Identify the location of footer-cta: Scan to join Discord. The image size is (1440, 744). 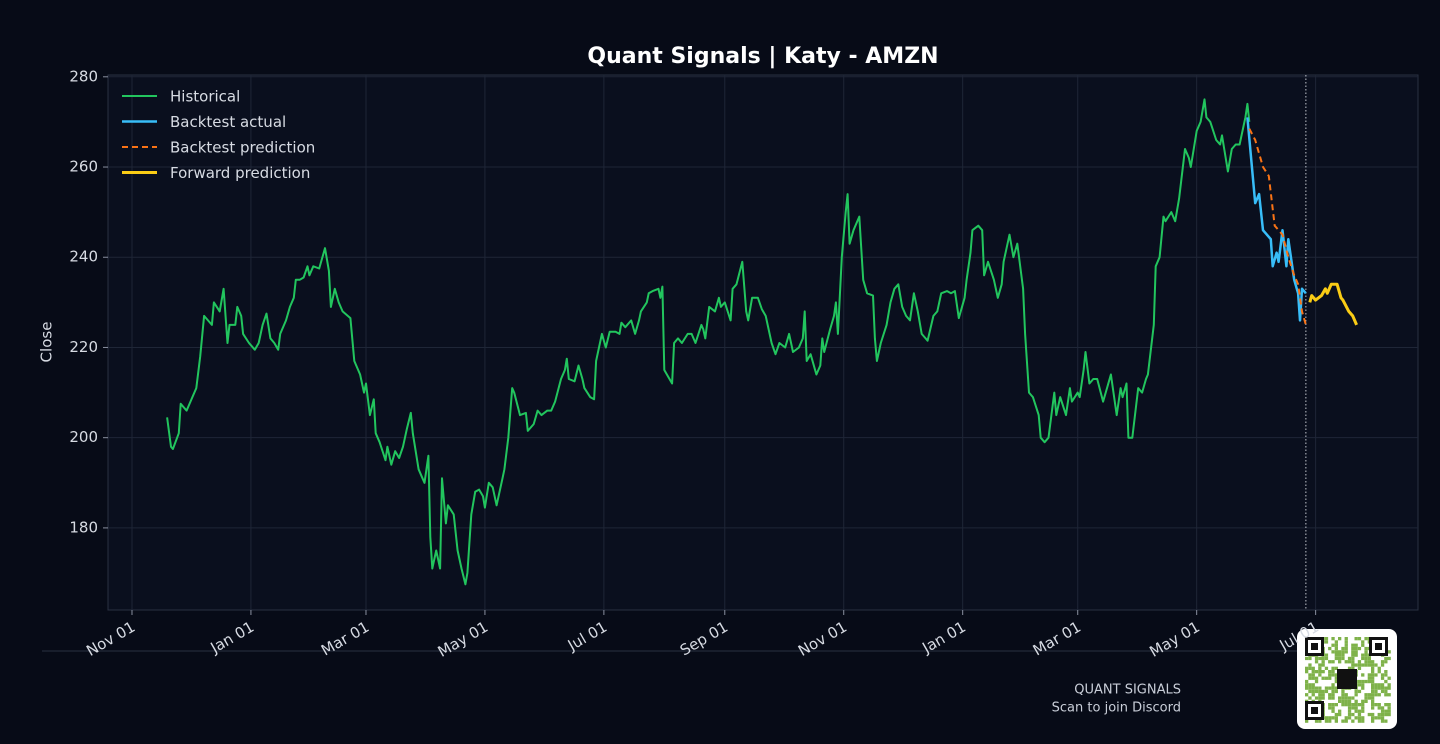
(1116, 708).